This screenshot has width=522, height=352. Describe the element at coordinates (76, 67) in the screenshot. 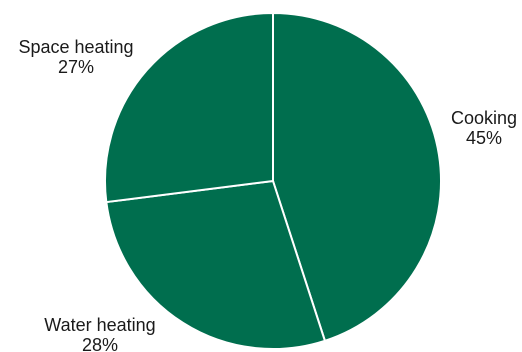

I see `value-label: 27%` at that location.